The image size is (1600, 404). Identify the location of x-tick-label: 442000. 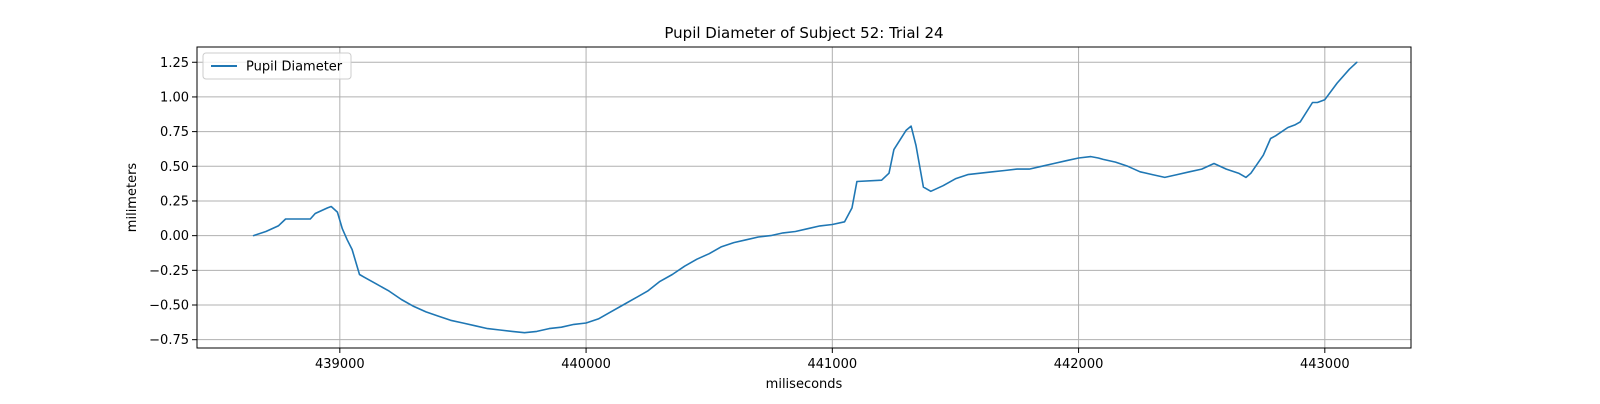
(1079, 364).